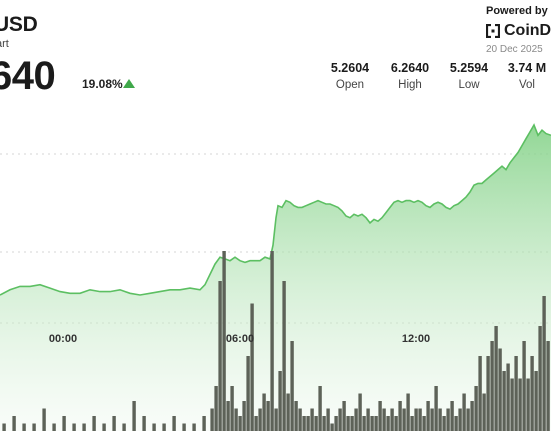 Image resolution: width=551 pixels, height=431 pixels. Describe the element at coordinates (524, 76) in the screenshot. I see `stat-vol: 3.74 M Vol` at that location.